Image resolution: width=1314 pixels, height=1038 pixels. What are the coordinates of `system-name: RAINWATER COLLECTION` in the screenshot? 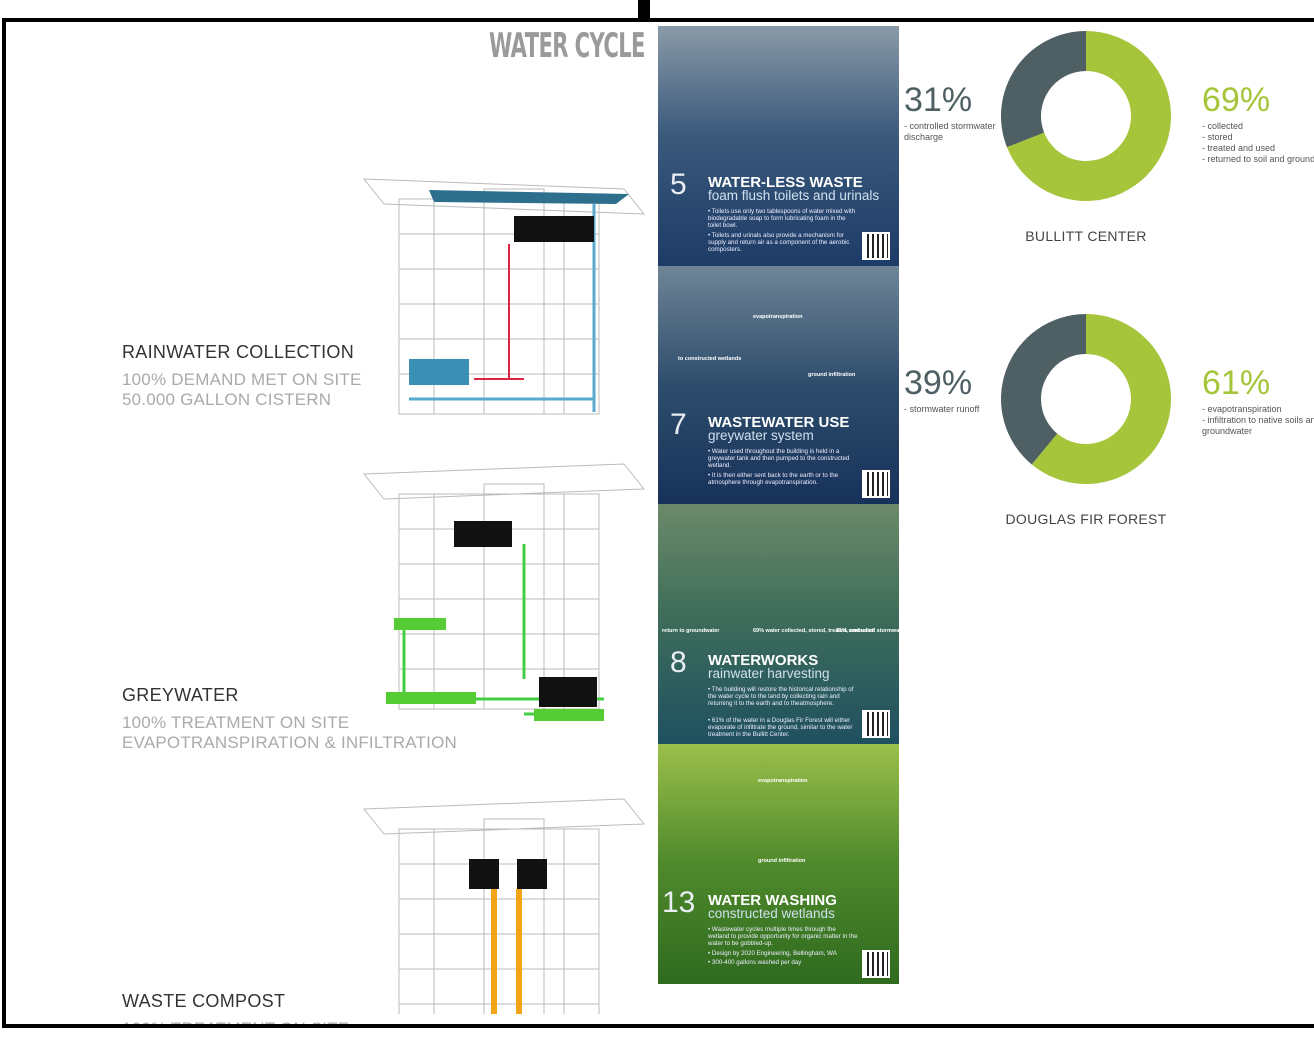 It's located at (238, 352).